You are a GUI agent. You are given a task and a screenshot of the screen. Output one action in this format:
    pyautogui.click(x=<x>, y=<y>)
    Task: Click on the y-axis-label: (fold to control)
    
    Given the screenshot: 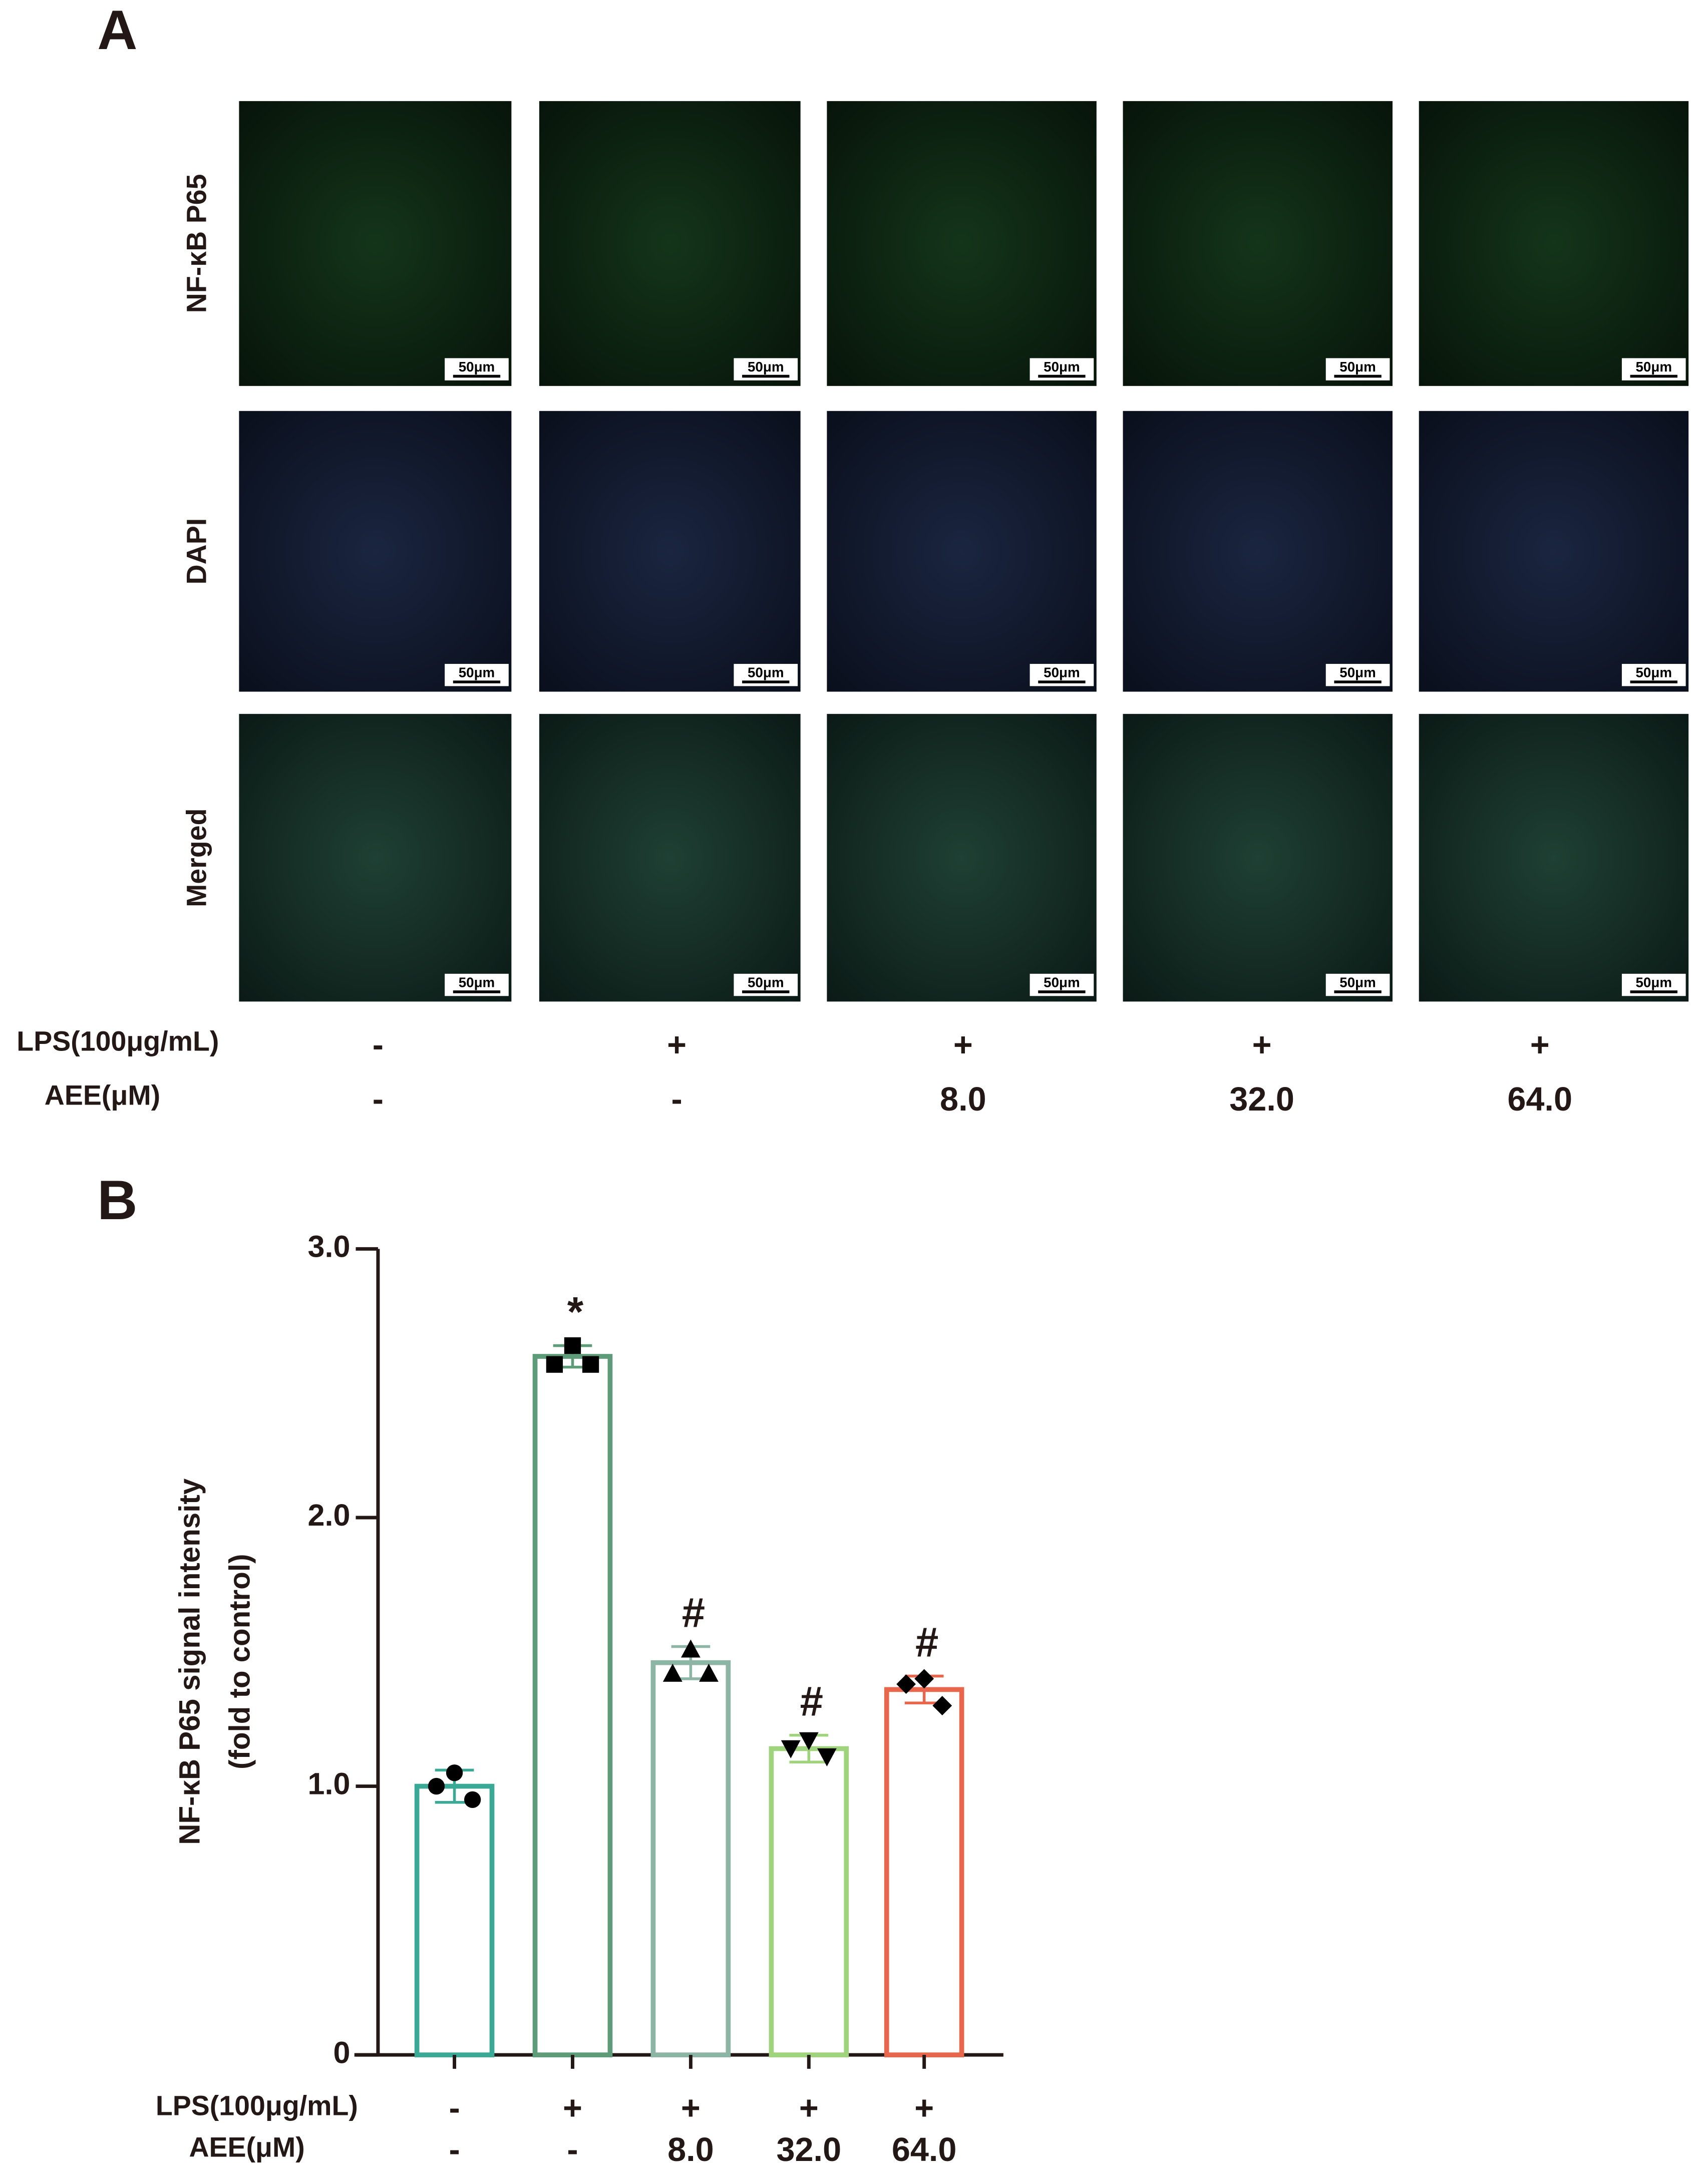 What is the action you would take?
    pyautogui.click(x=239, y=1661)
    